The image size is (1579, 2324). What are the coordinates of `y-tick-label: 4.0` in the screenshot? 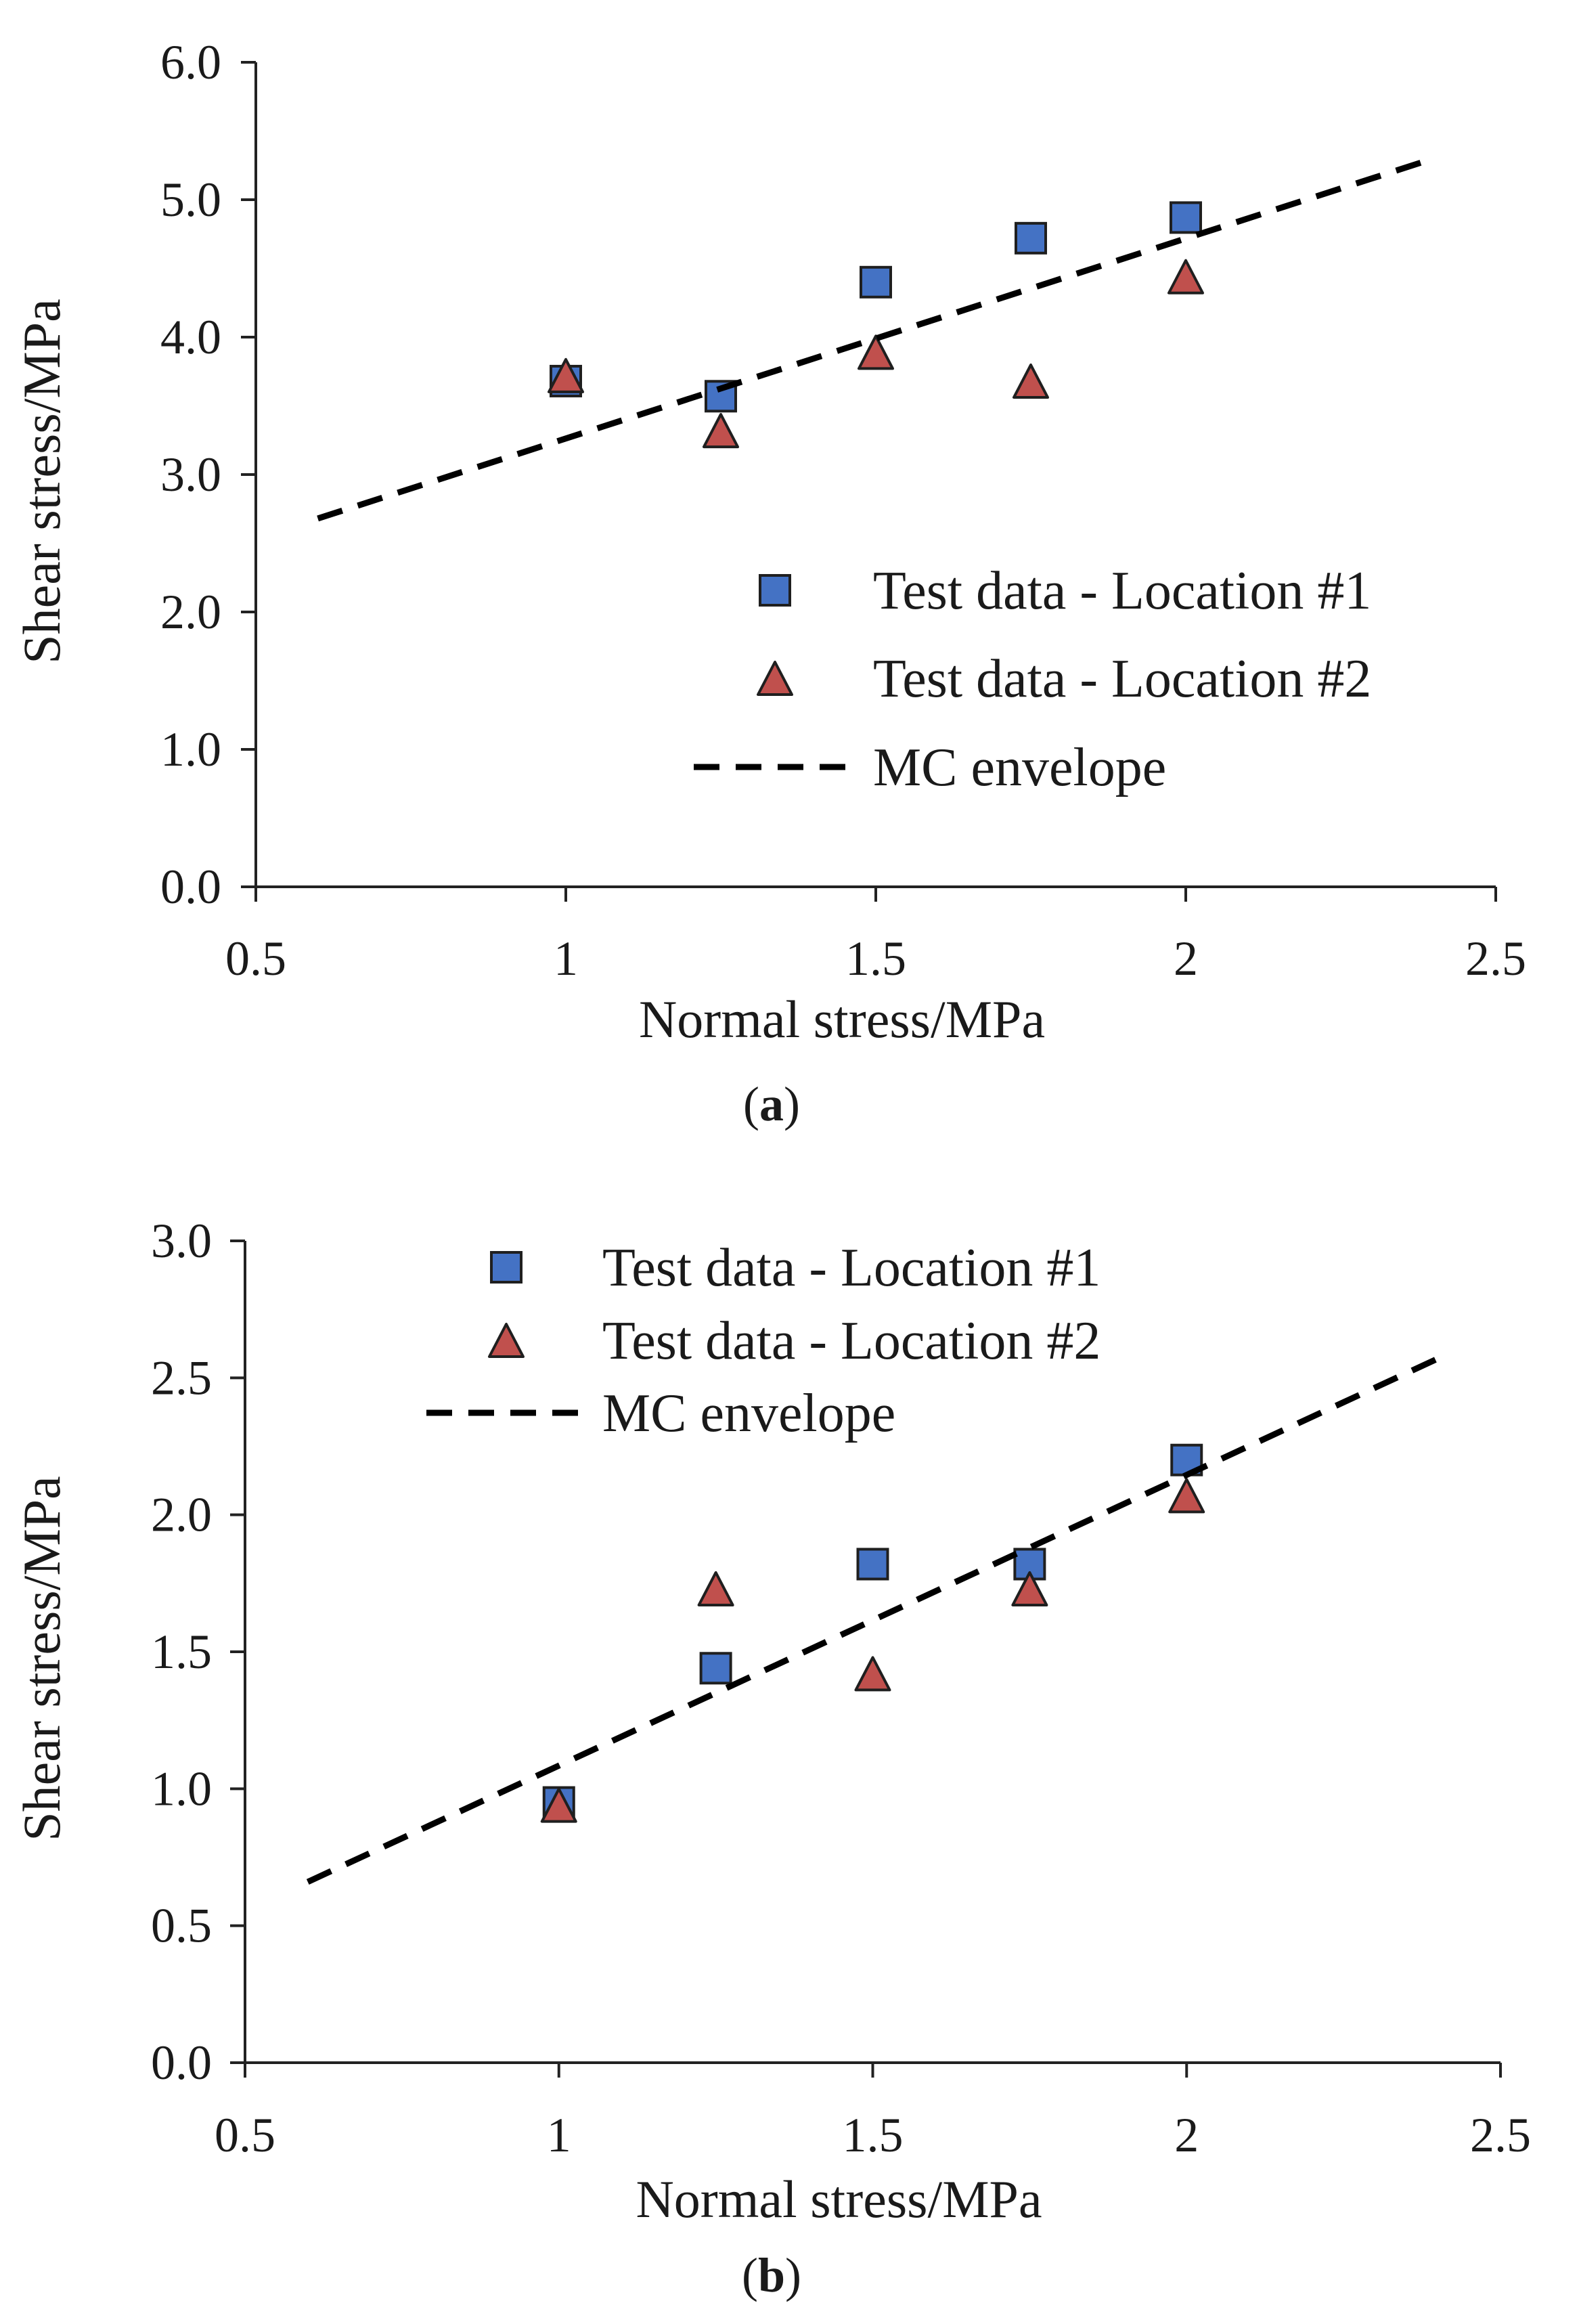 It's located at (190, 337).